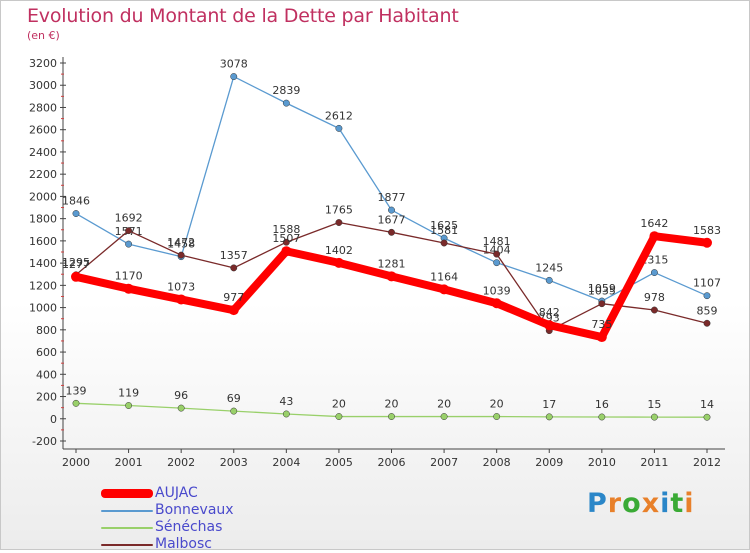 The width and height of the screenshot is (750, 553). I want to click on legend-label: AUJAC, so click(176, 493).